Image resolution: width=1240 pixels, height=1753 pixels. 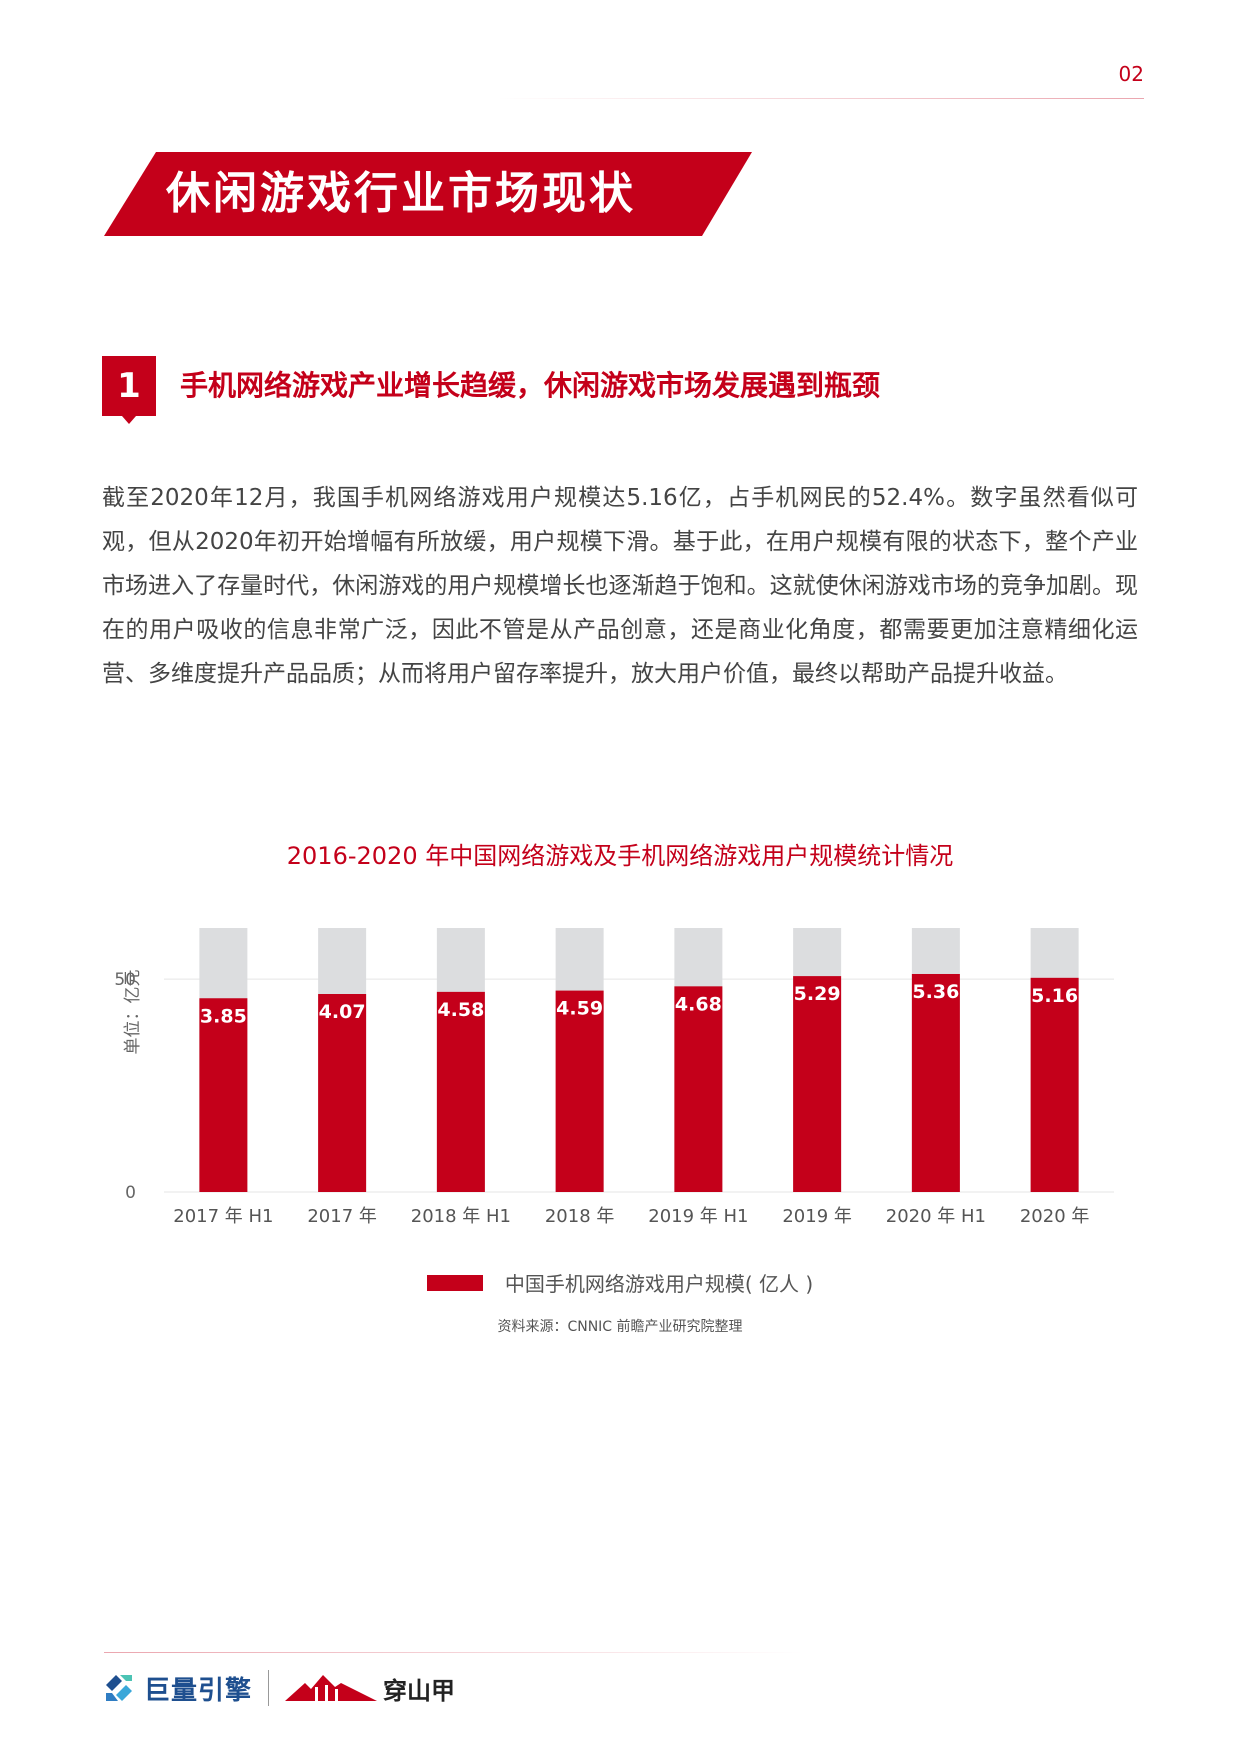 I want to click on banner-shape, so click(x=428, y=194).